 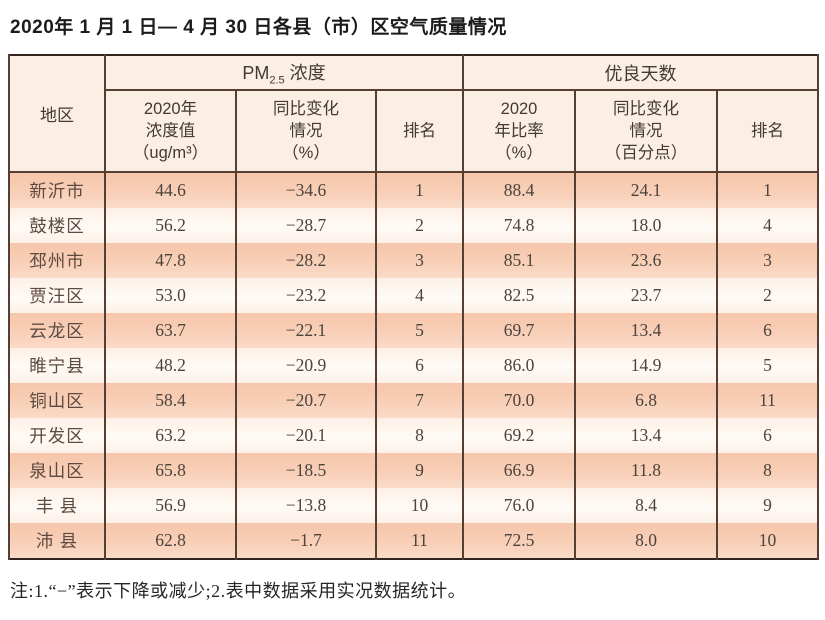 I want to click on cell-pm-rank: 6, so click(x=419, y=365).